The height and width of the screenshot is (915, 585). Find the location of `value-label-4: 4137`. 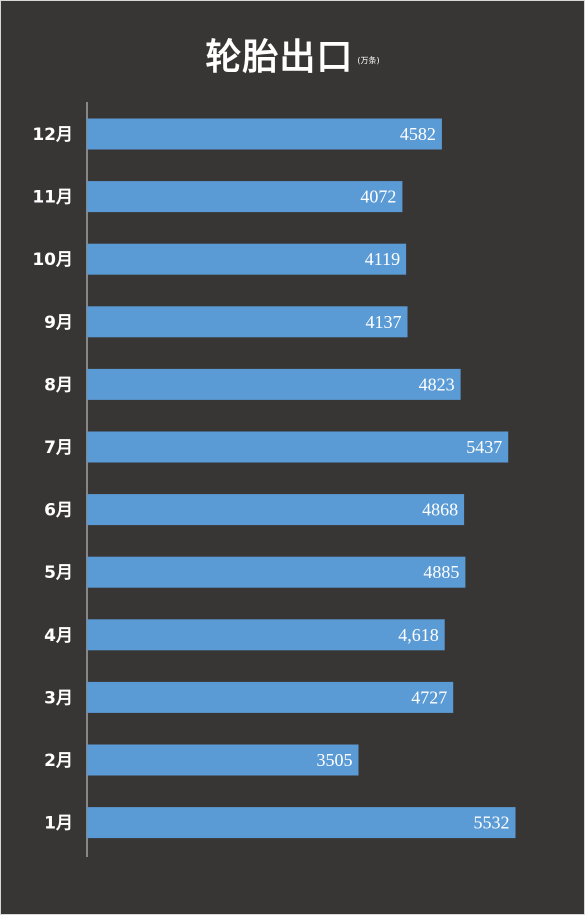

value-label-4: 4137 is located at coordinates (384, 322).